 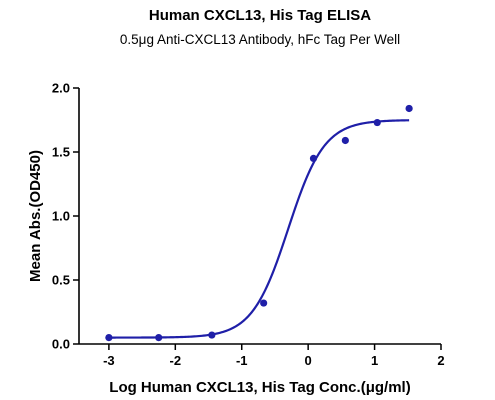 What do you see at coordinates (35, 216) in the screenshot?
I see `y-axis-label: Mean Abs.(OD450)` at bounding box center [35, 216].